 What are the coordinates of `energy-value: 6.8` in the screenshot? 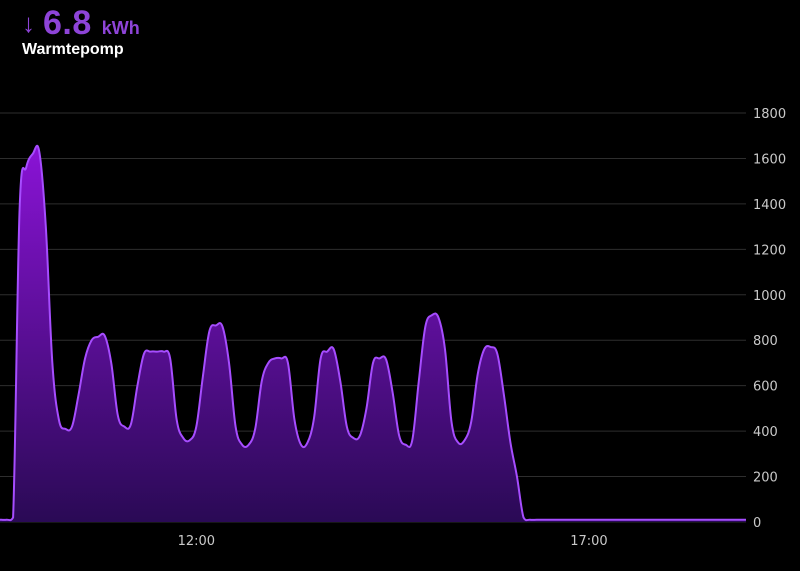 It's located at (67, 23).